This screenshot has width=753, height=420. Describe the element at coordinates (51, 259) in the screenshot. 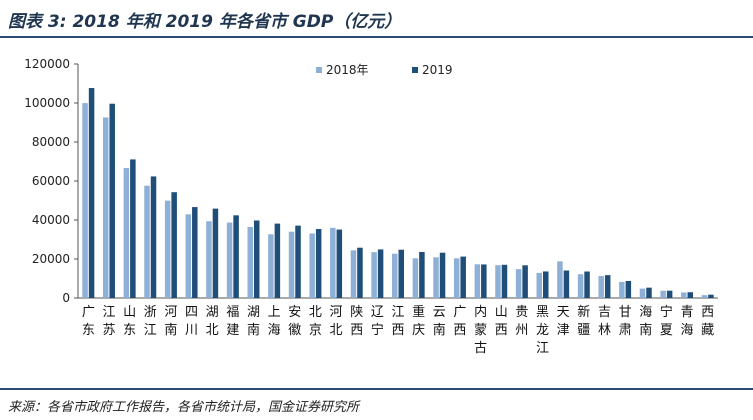

I see `y-tick-label: 20000` at that location.